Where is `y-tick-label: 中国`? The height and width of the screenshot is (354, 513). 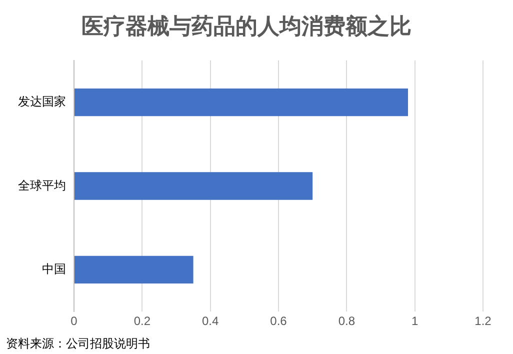 y-tick-label: 中国 is located at coordinates (54, 269).